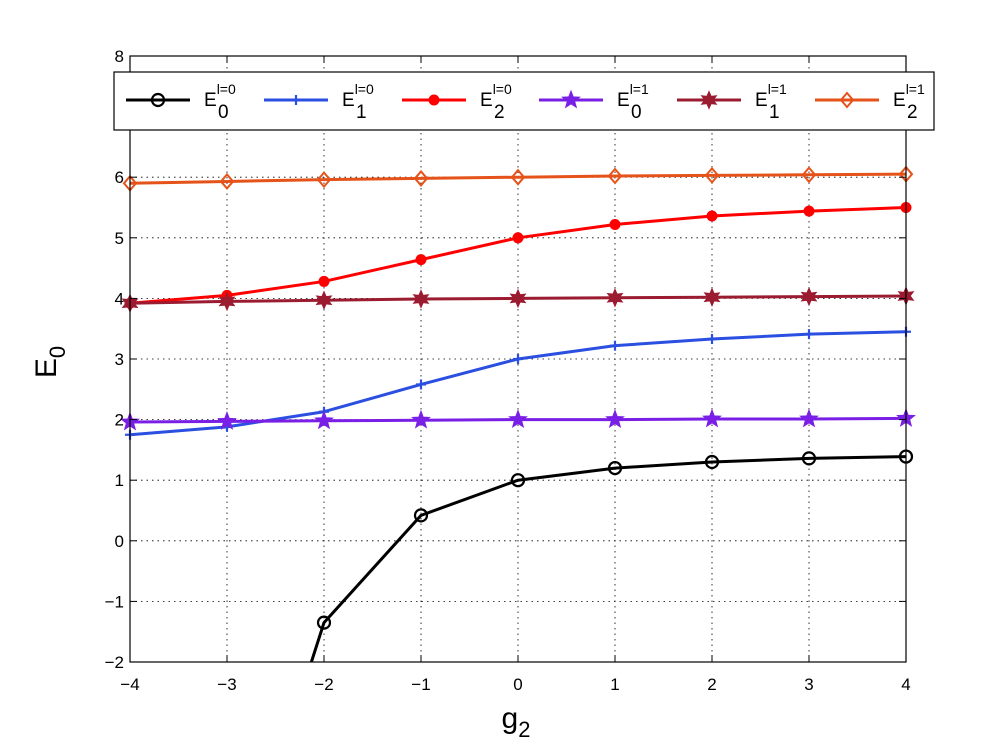 Image resolution: width=996 pixels, height=749 pixels. I want to click on legend-item: El=0 2, so click(457, 102).